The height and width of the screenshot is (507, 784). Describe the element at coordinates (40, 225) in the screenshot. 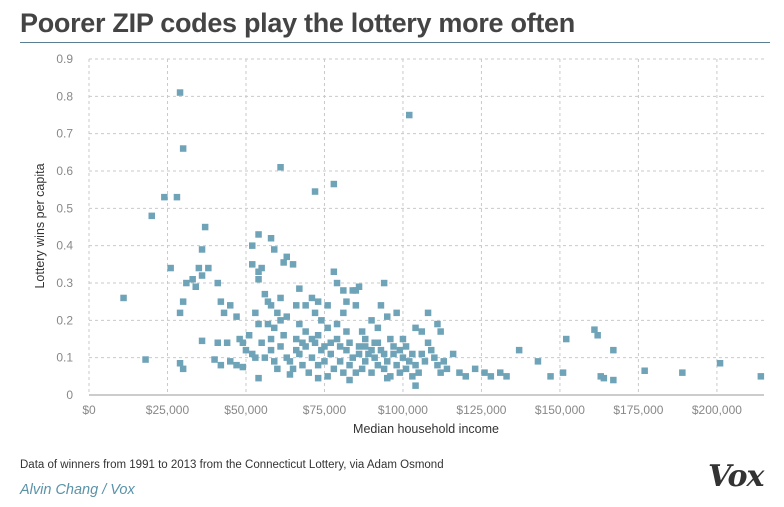

I see `y-axis-label: Lottery wins per capita` at that location.